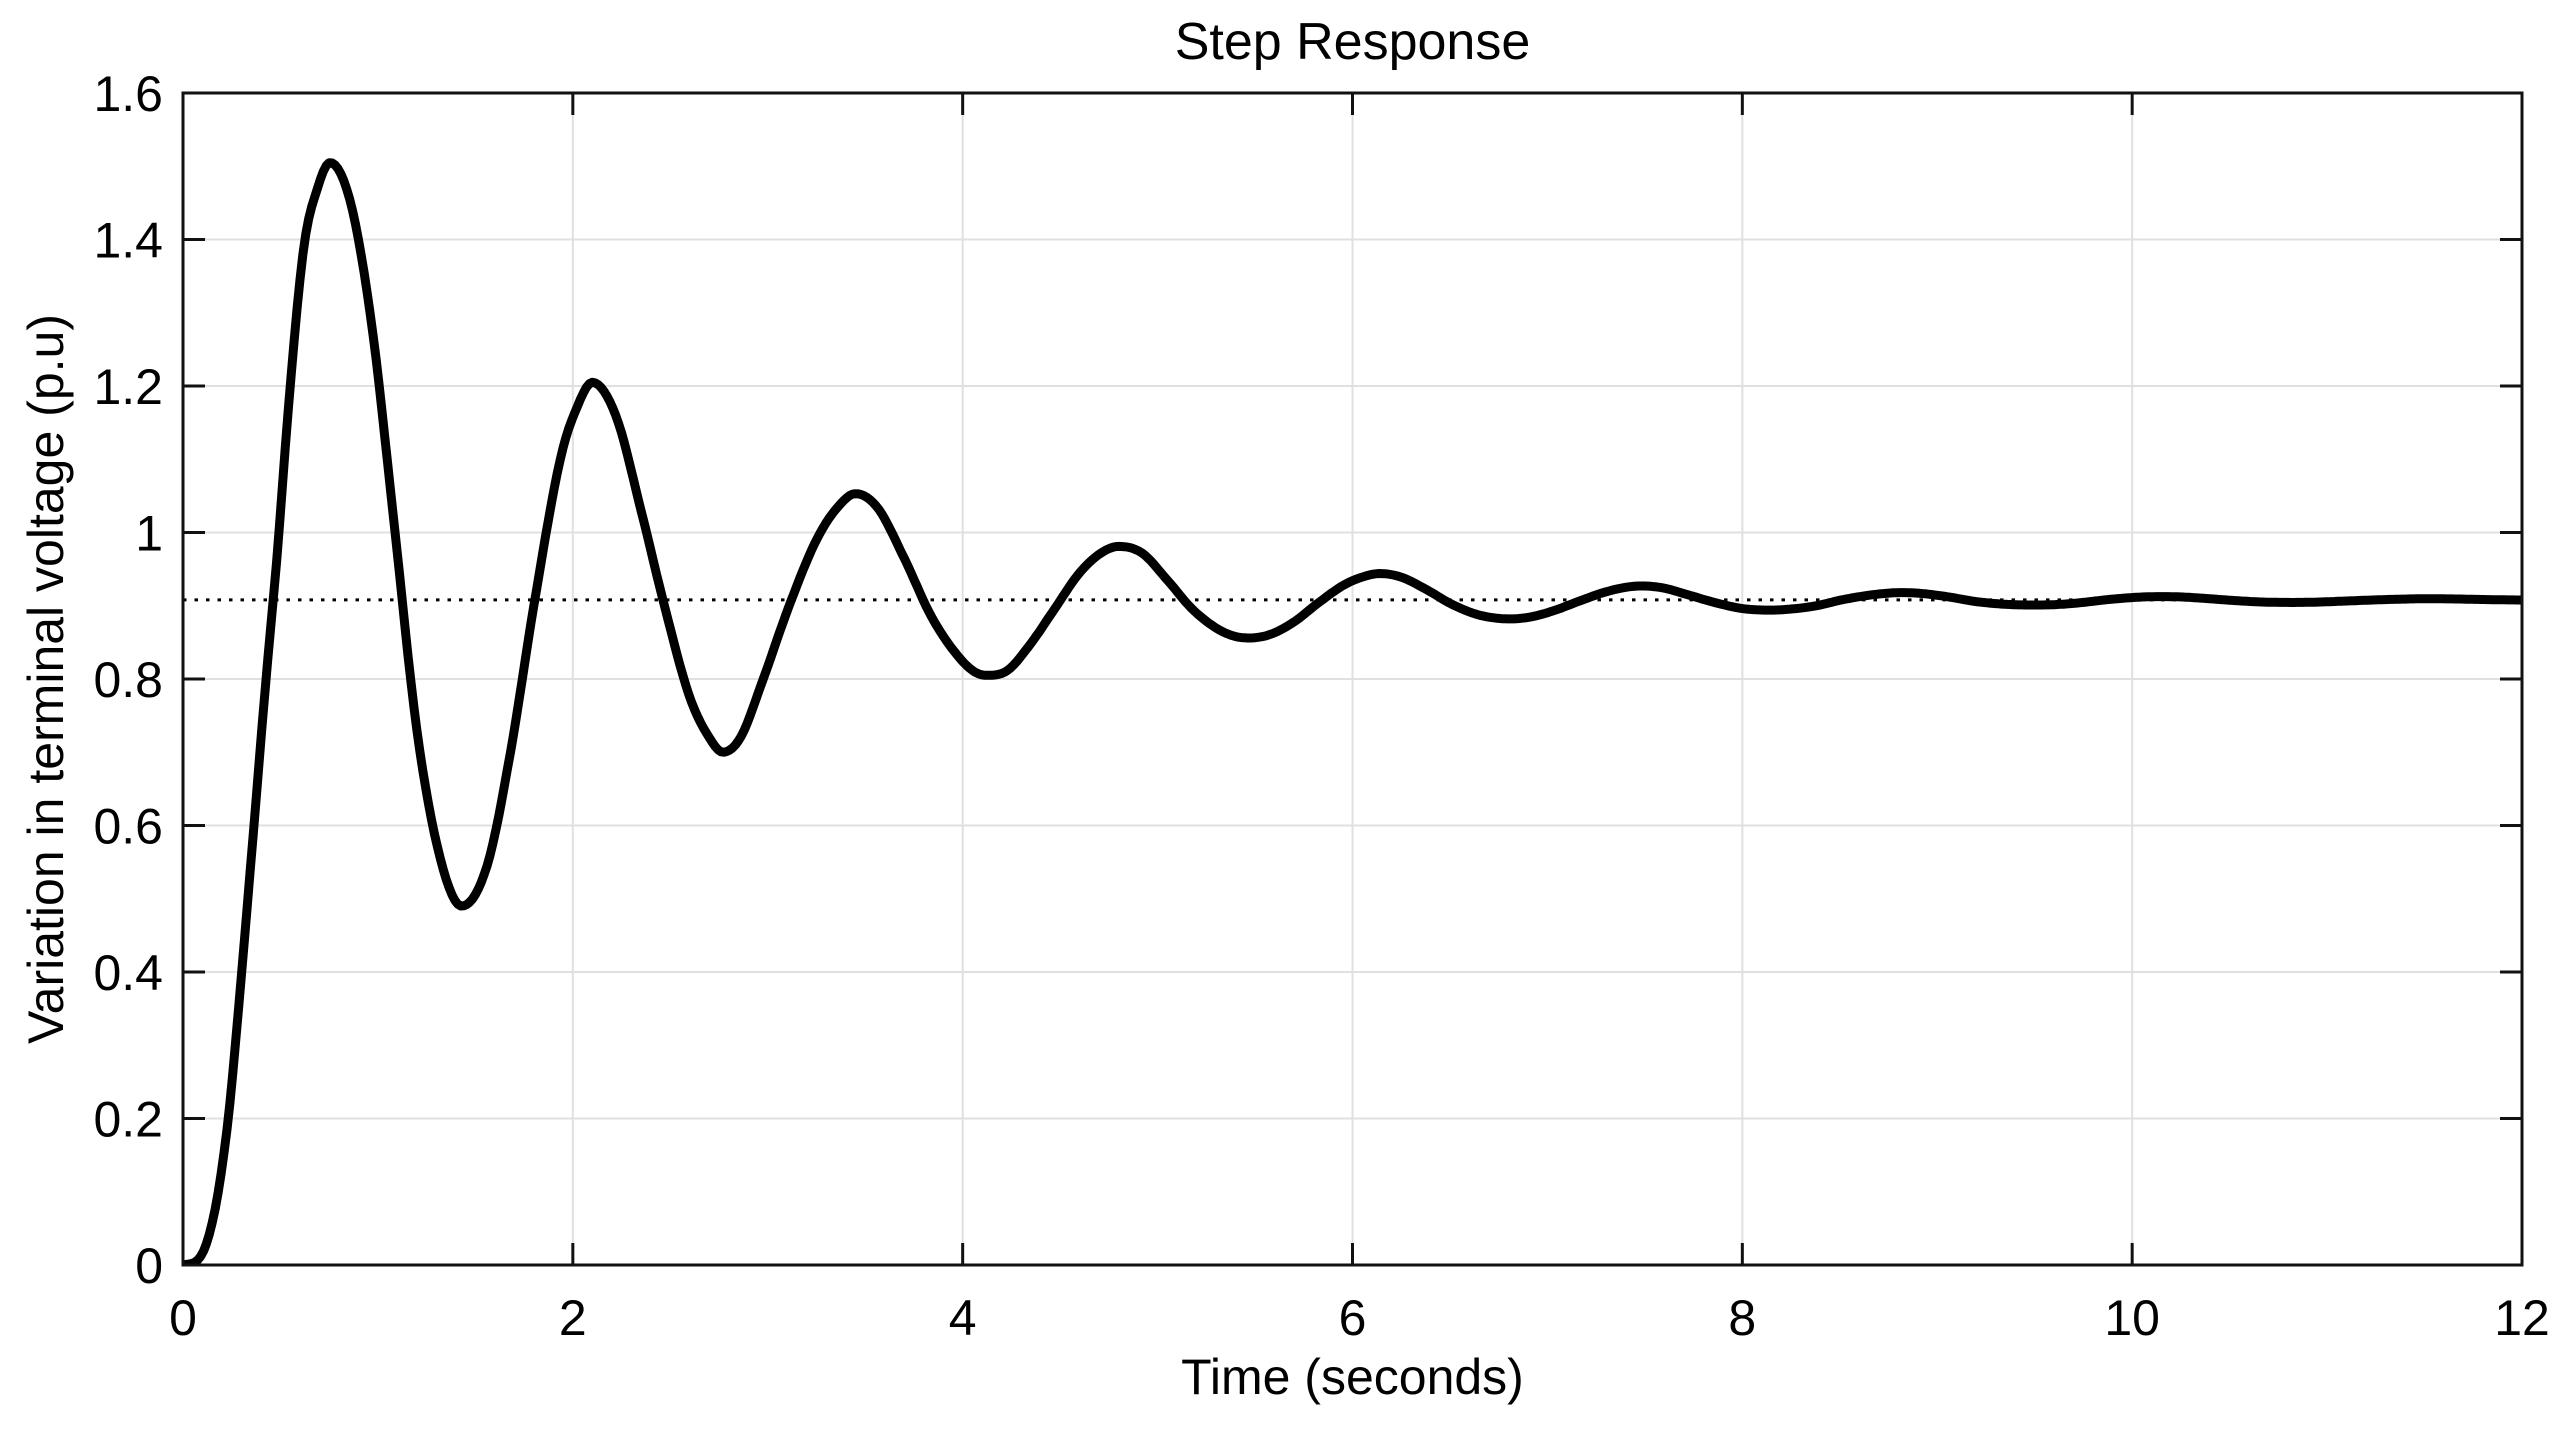  What do you see at coordinates (128, 387) in the screenshot?
I see `y-tick-label: 1.2` at bounding box center [128, 387].